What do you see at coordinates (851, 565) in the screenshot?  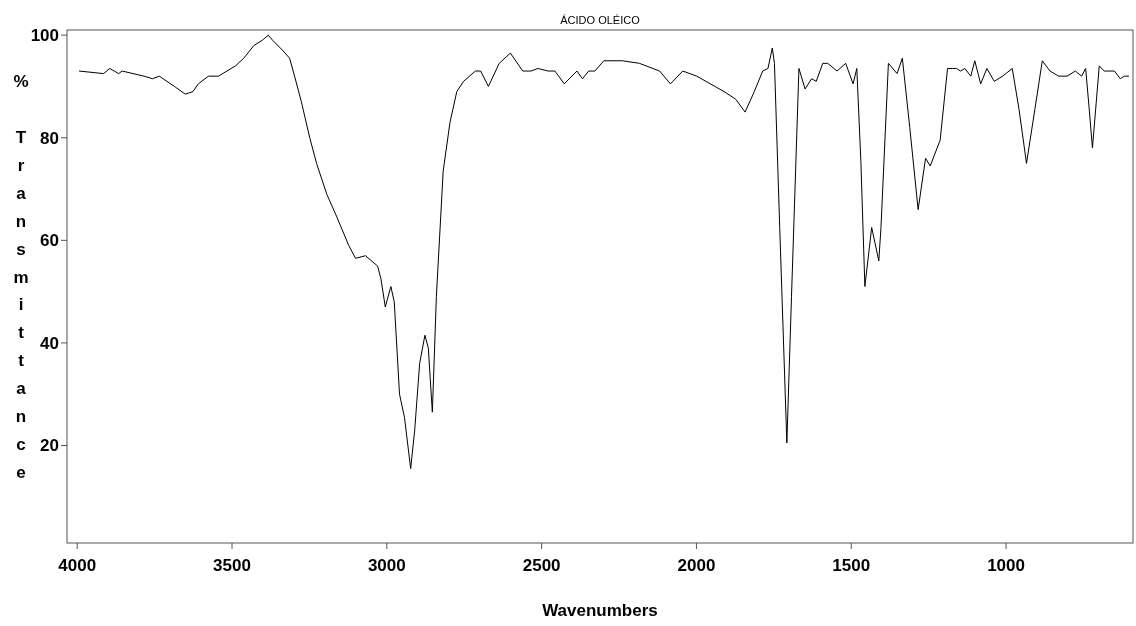 I see `x-tick-label: 1500` at bounding box center [851, 565].